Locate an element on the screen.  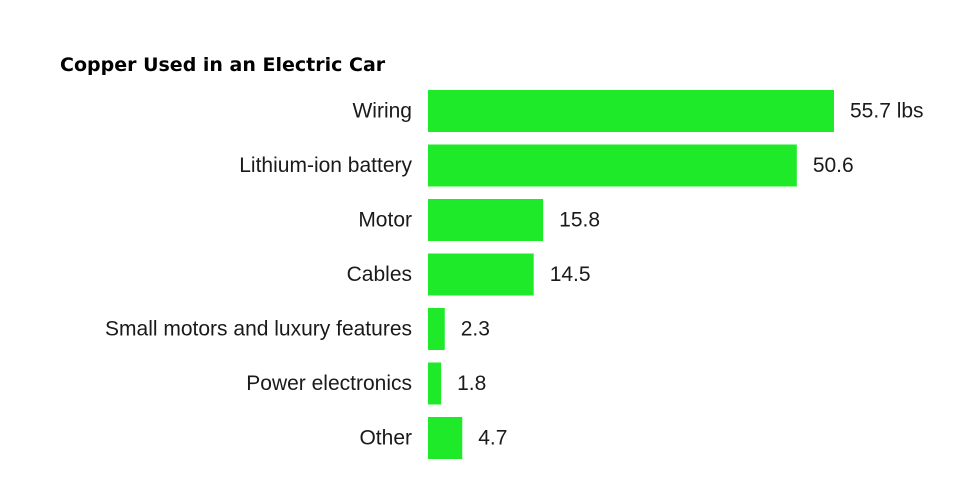
value-label-0: 55.7 lbs is located at coordinates (887, 111).